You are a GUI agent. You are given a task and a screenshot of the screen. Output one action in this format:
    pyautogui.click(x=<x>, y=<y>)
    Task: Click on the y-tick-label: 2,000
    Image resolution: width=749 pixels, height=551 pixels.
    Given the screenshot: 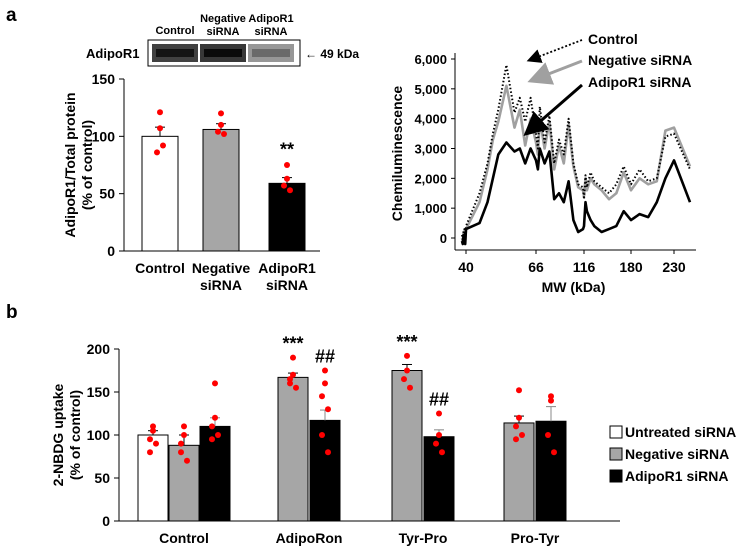 What is the action you would take?
    pyautogui.click(x=430, y=178)
    